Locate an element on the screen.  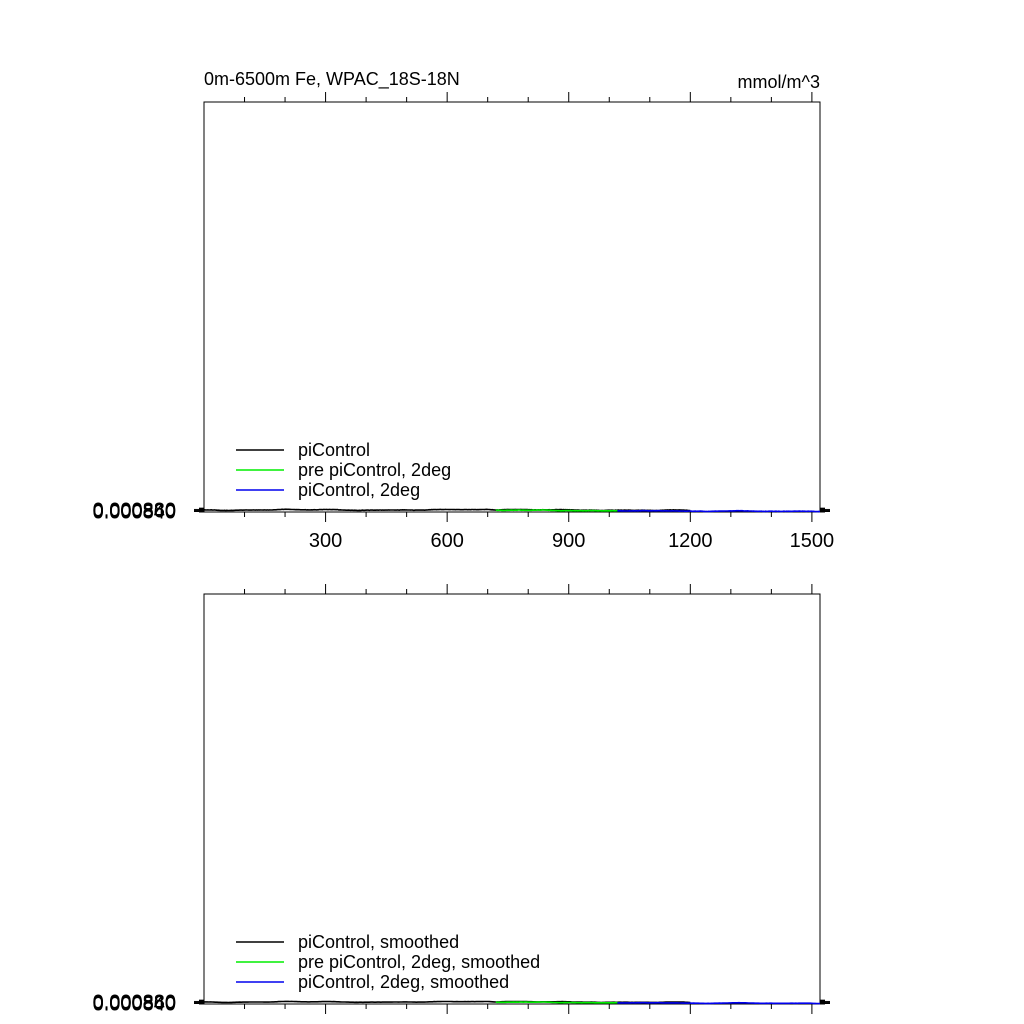
x-tick-label: 600 is located at coordinates (446, 541).